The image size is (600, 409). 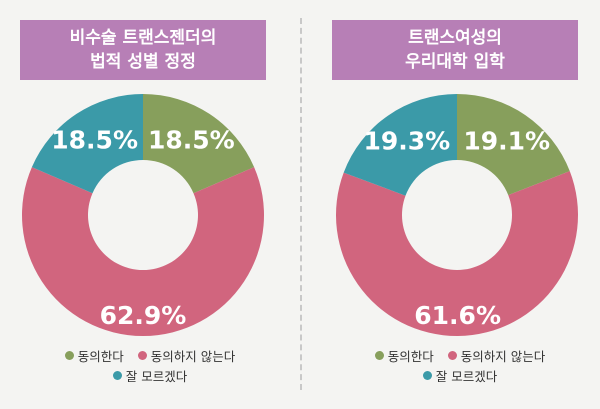 I want to click on chart-title-left-line1: 비수술 트랜스젠더의, so click(x=143, y=38).